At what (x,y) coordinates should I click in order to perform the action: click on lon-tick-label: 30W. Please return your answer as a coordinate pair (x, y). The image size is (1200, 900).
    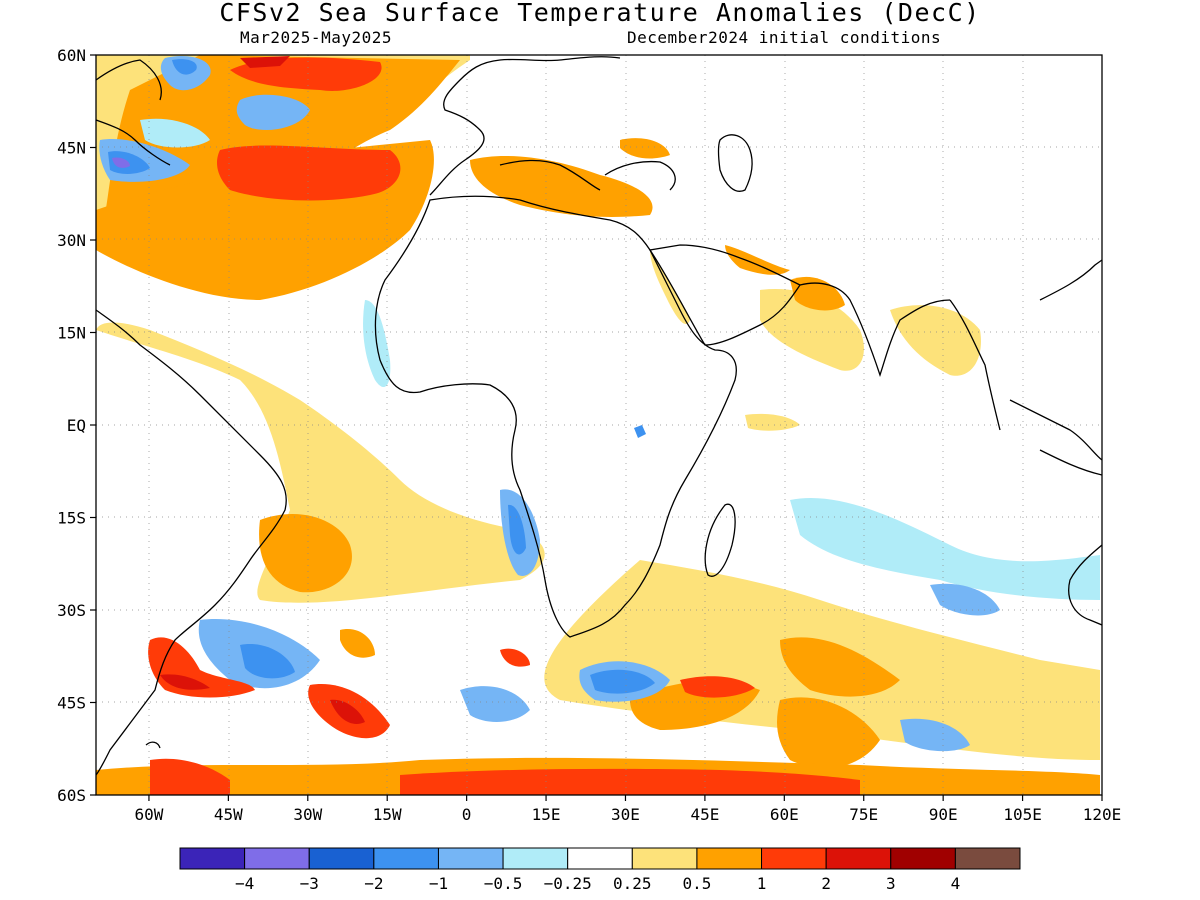
    Looking at the image, I should click on (307, 814).